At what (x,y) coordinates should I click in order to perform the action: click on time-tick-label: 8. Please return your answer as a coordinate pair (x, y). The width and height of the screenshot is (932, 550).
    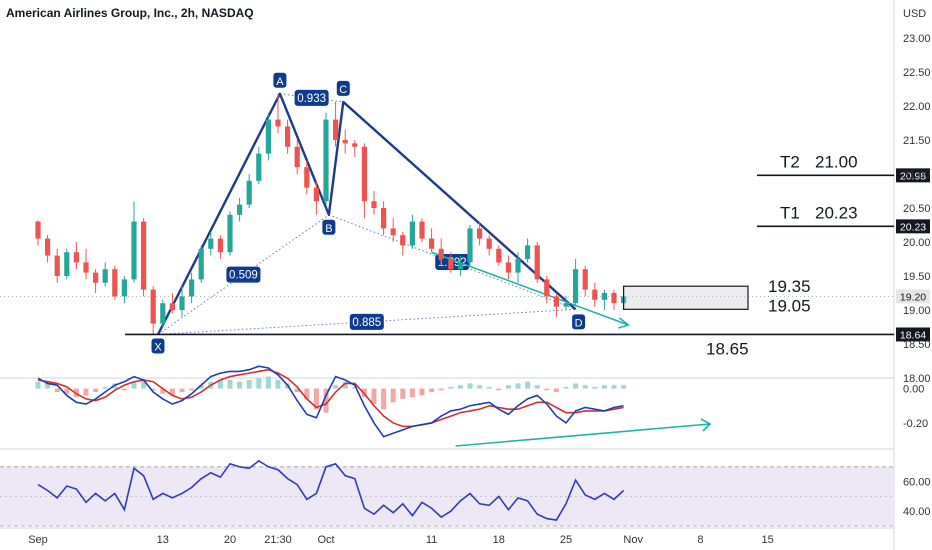
    Looking at the image, I should click on (700, 540).